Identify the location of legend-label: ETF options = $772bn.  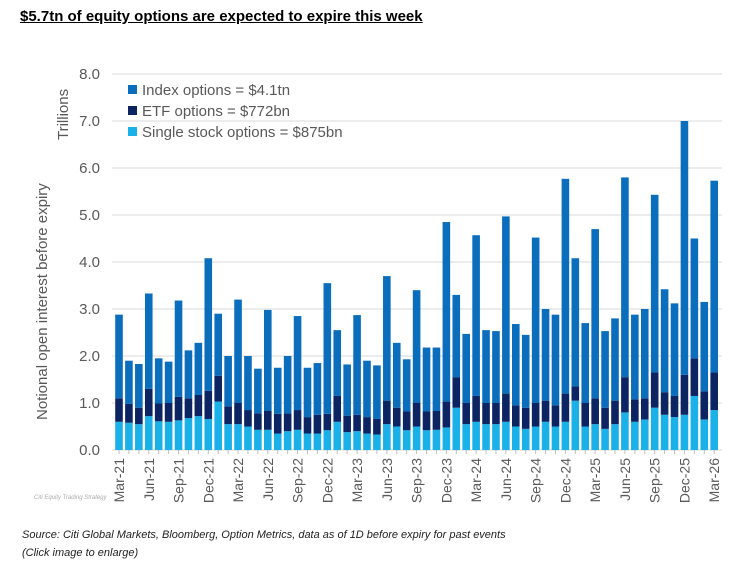
(216, 111).